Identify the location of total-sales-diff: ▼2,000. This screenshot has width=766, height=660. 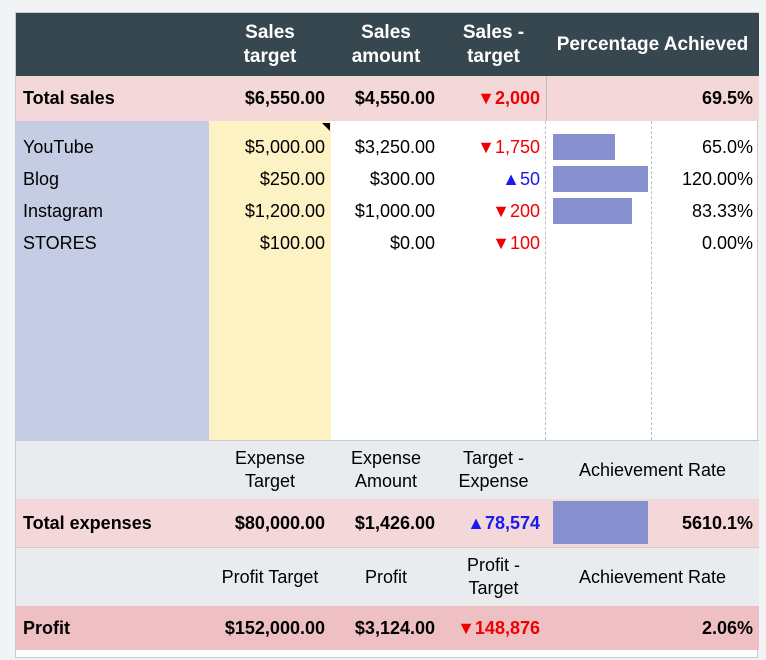
(493, 98).